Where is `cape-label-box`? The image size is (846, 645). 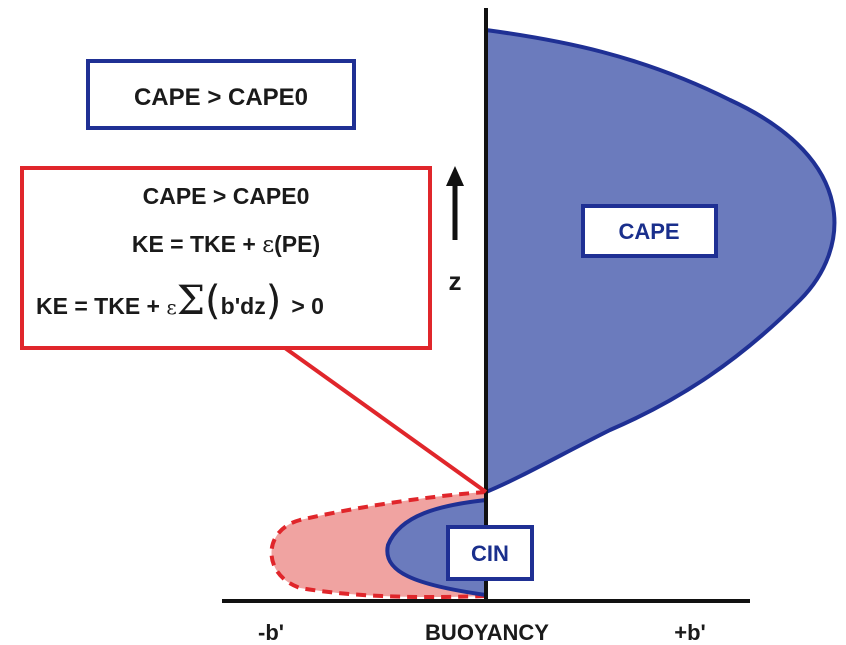
cape-label-box is located at coordinates (649, 231).